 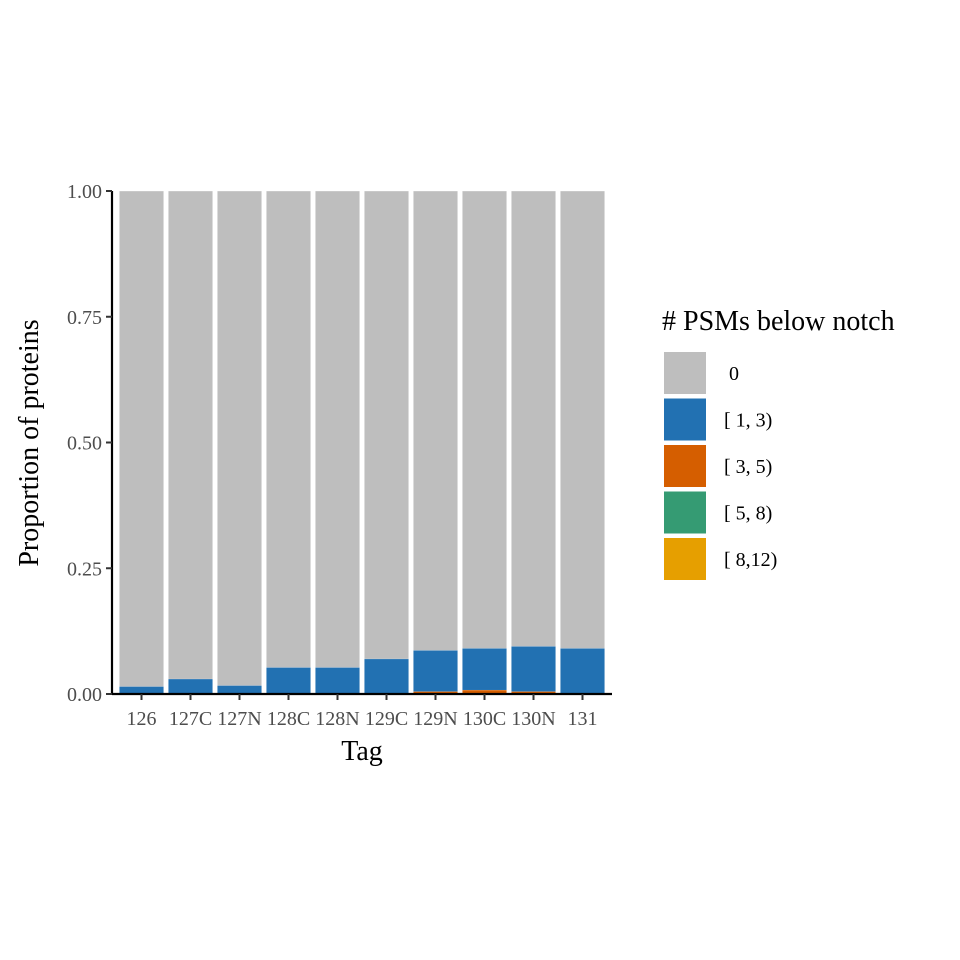 What do you see at coordinates (748, 467) in the screenshot?
I see `legend-label: [ 3, 5)` at bounding box center [748, 467].